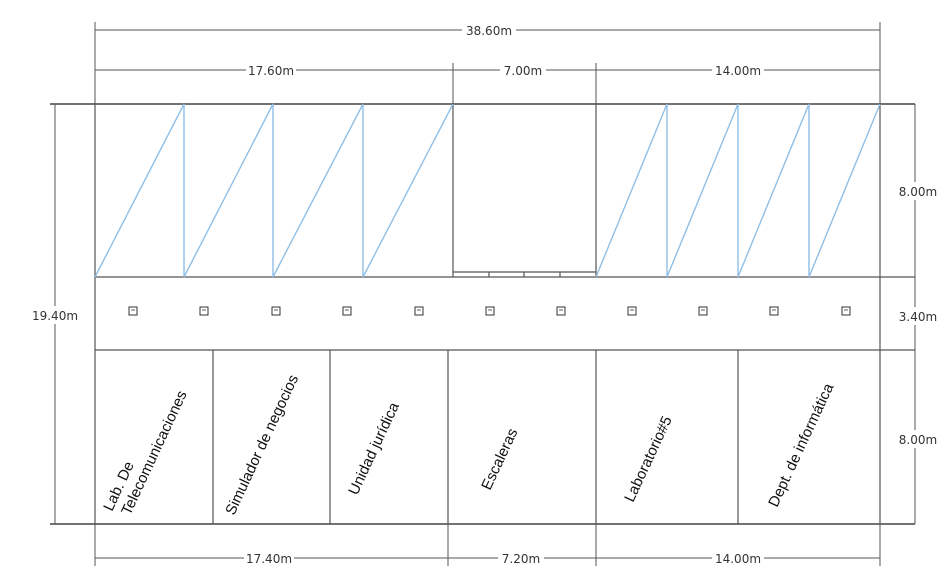 The height and width of the screenshot is (583, 952). Describe the element at coordinates (738, 71) in the screenshot. I see `top-right-dimension: 14.00m` at that location.